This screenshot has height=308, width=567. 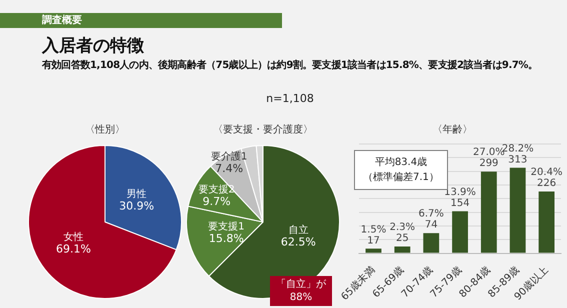 What do you see at coordinates (73, 237) in the screenshot?
I see `slice-label: 女性` at bounding box center [73, 237].